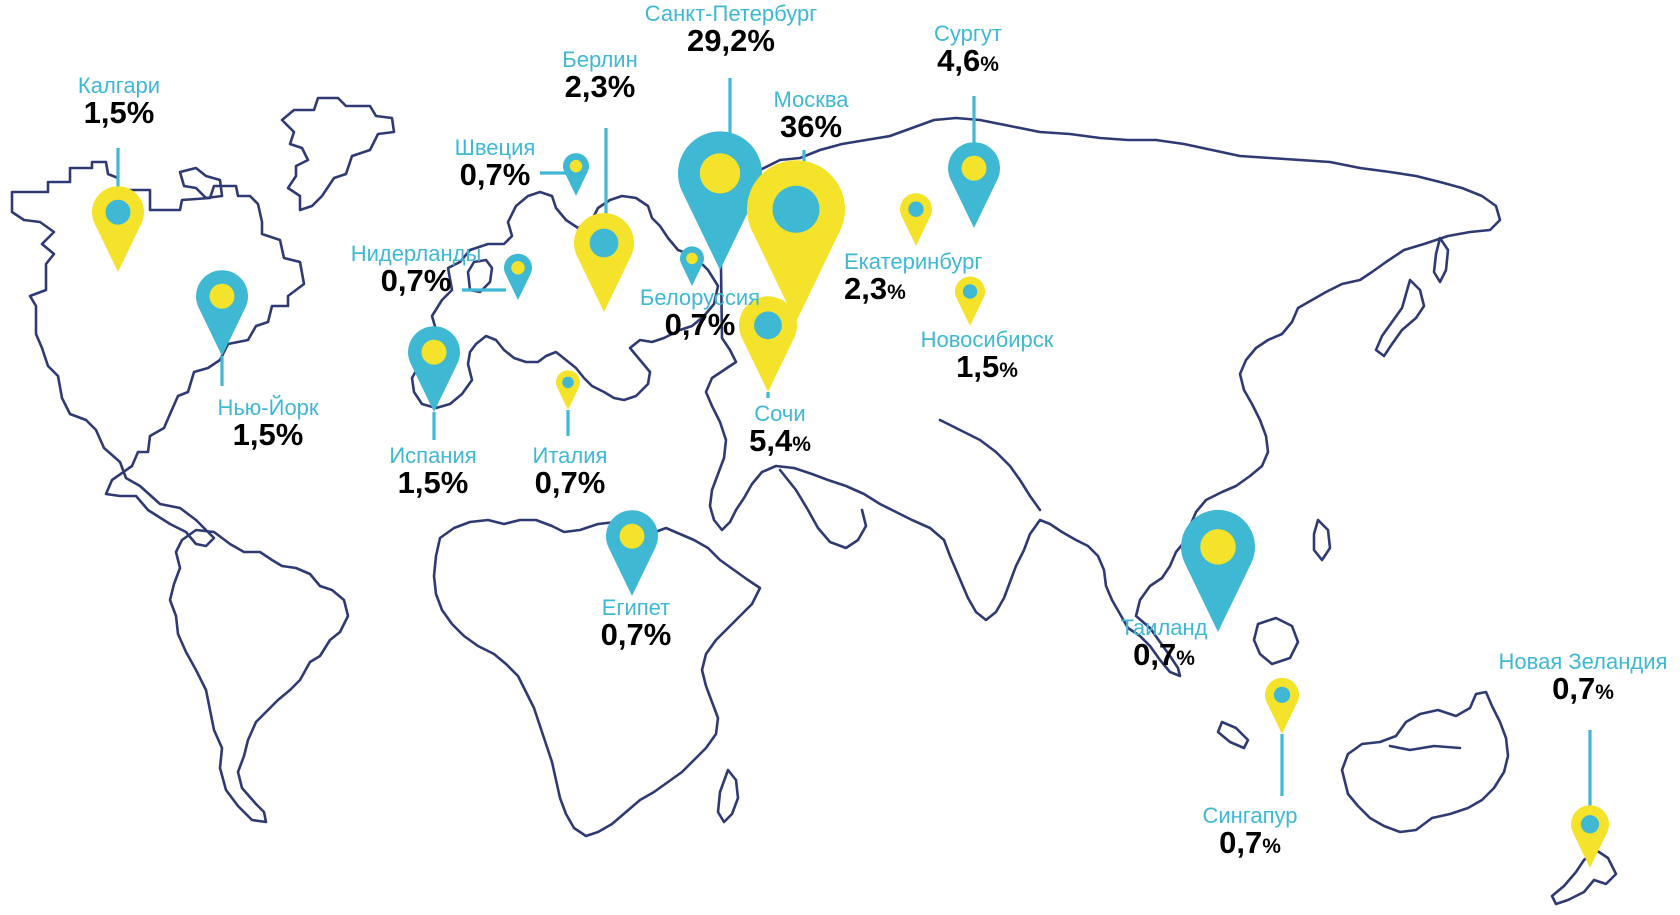 The width and height of the screenshot is (1680, 915). Describe the element at coordinates (433, 455) in the screenshot. I see `city-name: Испания` at that location.